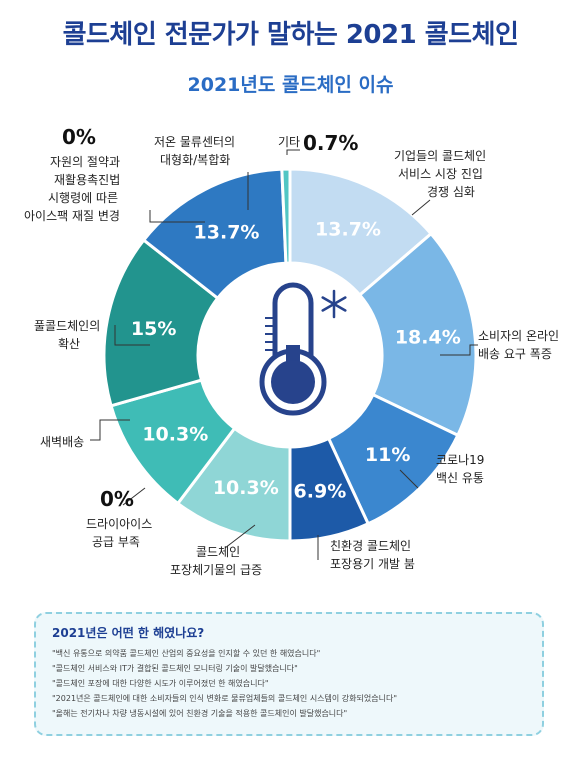 The image size is (581, 763). I want to click on label-covid-2: 백신 유통, so click(460, 478).